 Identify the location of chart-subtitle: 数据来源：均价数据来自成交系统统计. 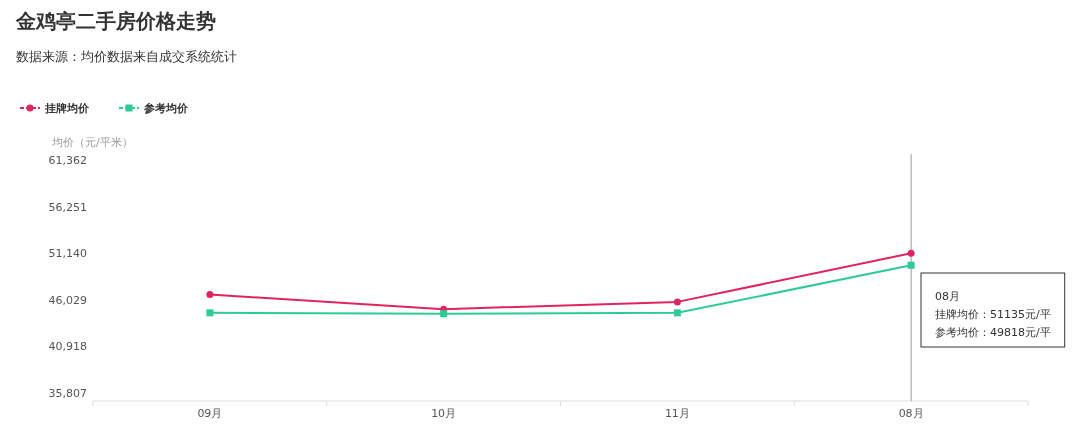
(126, 56).